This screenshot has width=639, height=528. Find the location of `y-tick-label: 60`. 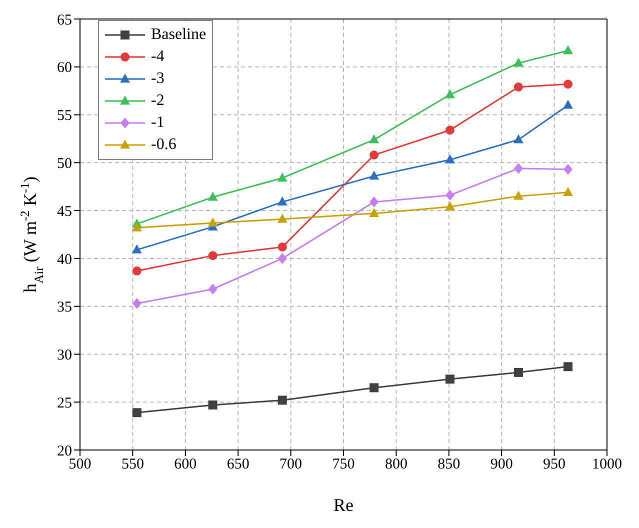

y-tick-label: 60 is located at coordinates (64, 68).